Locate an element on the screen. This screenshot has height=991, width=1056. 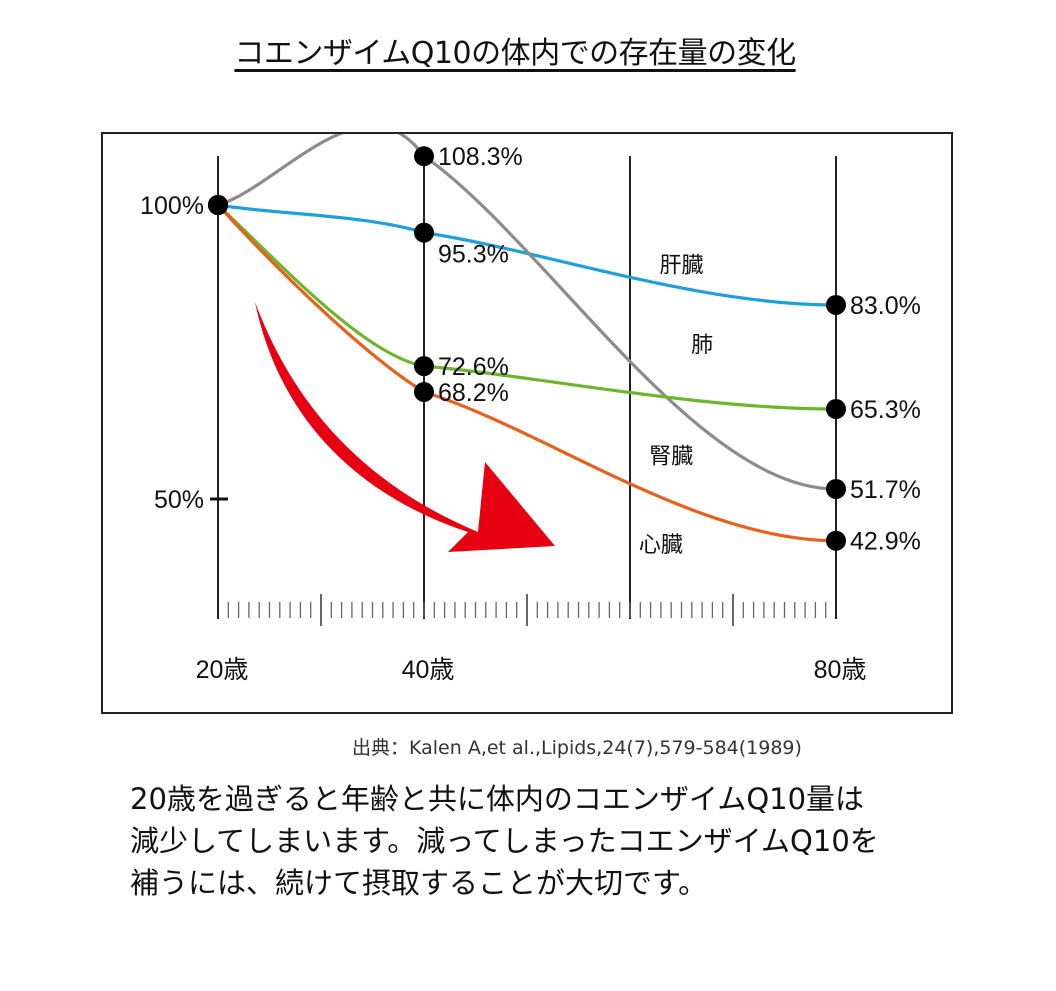
caption-line: 補うには、続けて摂取することが大切です。 is located at coordinates (419, 883).